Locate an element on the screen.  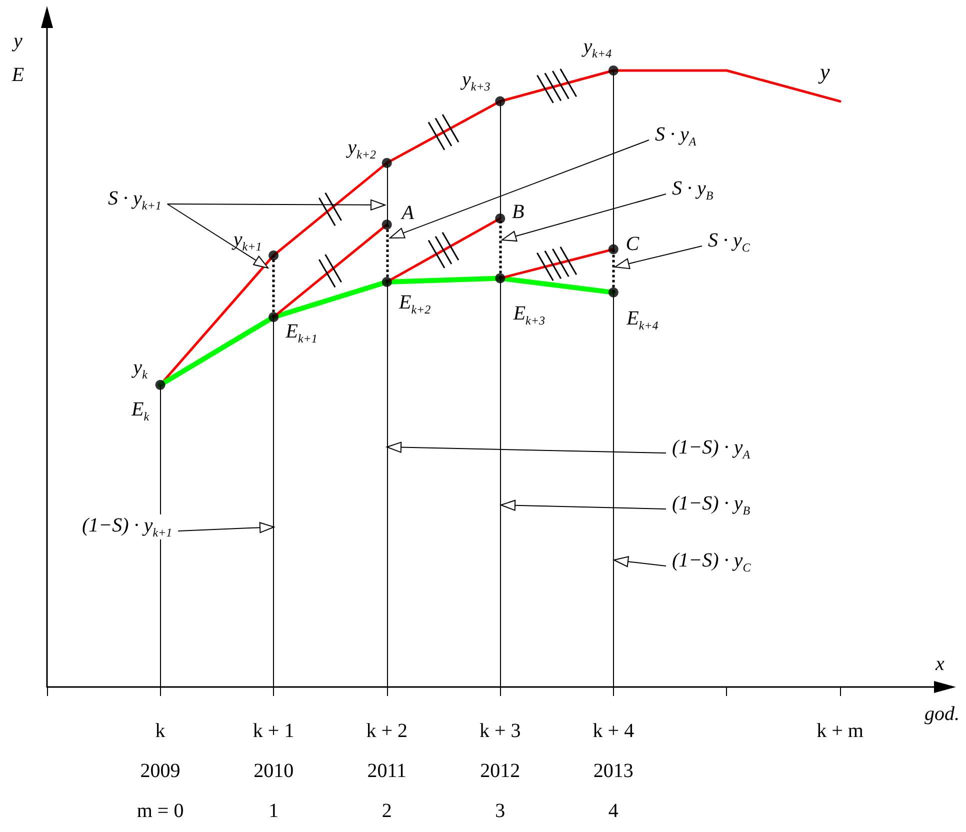
x-tick-label: k 2009 m = 0 is located at coordinates (160, 771).